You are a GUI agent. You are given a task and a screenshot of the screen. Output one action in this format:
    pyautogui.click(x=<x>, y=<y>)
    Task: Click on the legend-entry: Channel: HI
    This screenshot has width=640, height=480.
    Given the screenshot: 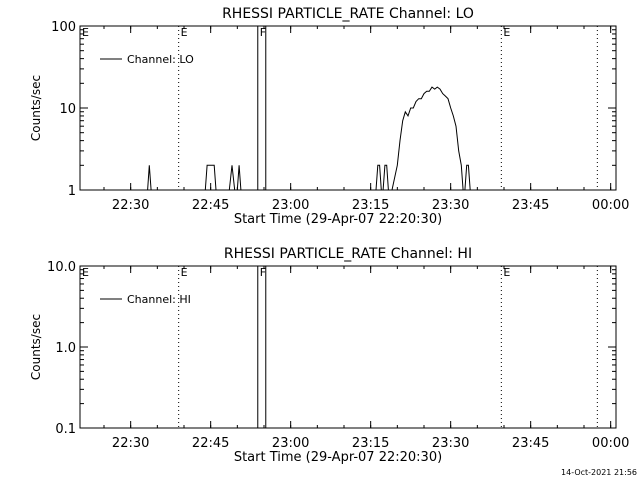 What is the action you would take?
    pyautogui.click(x=159, y=299)
    